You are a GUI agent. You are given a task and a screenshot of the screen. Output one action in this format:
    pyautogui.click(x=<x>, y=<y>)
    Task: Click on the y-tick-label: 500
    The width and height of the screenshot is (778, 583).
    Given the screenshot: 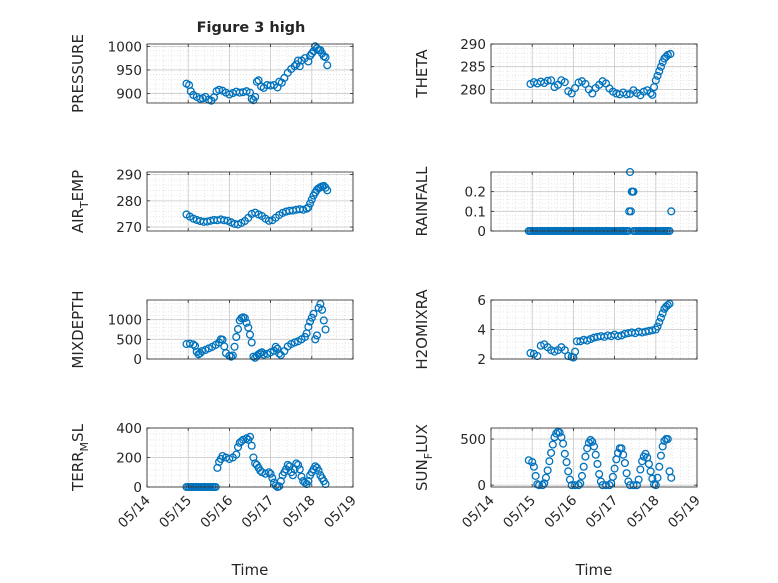 What is the action you would take?
    pyautogui.click(x=473, y=440)
    